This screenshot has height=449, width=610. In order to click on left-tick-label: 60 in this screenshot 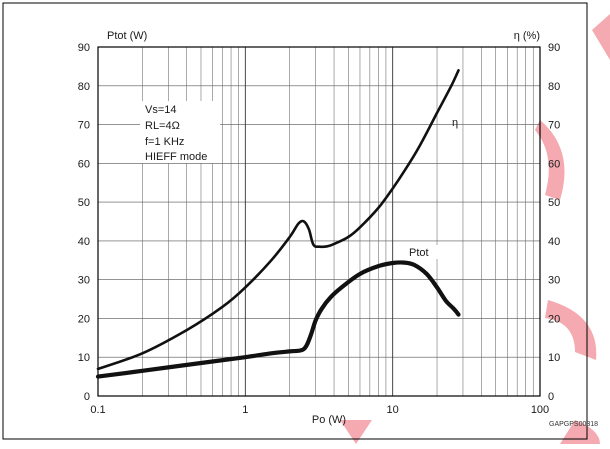, I will do `click(84, 164)`.